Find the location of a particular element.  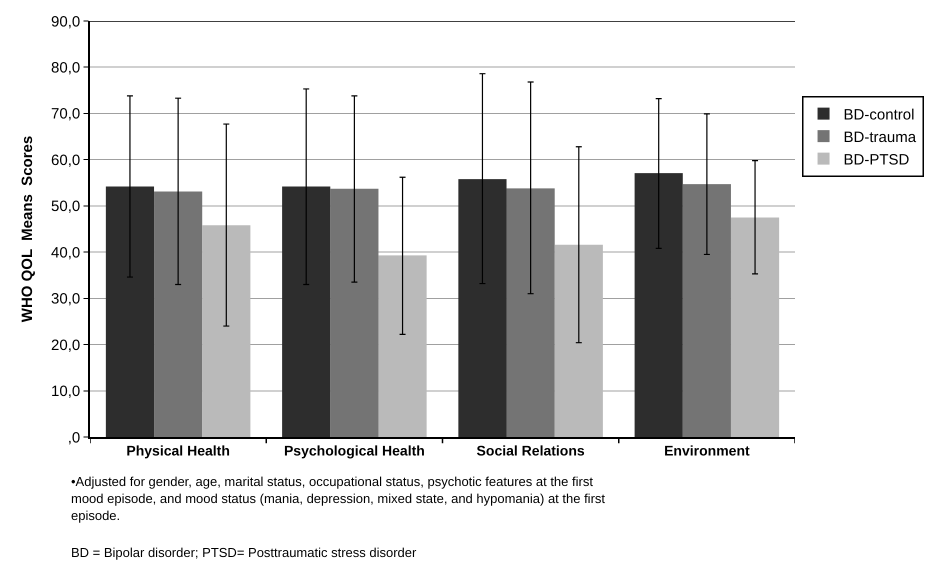

y-tick-label: 30,0 is located at coordinates (65, 299).